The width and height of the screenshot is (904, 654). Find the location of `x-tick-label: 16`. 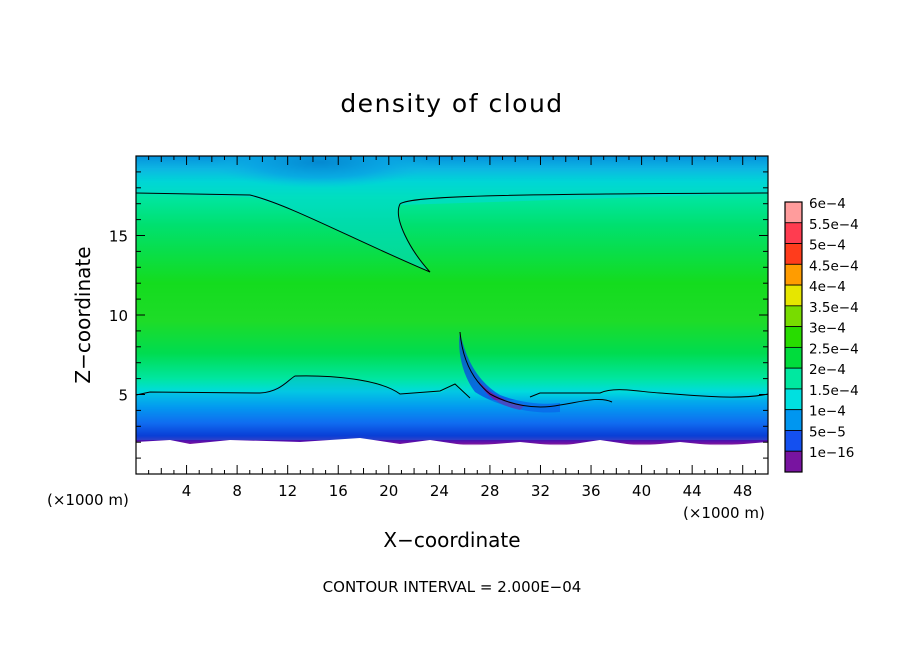

x-tick-label: 16 is located at coordinates (338, 491).